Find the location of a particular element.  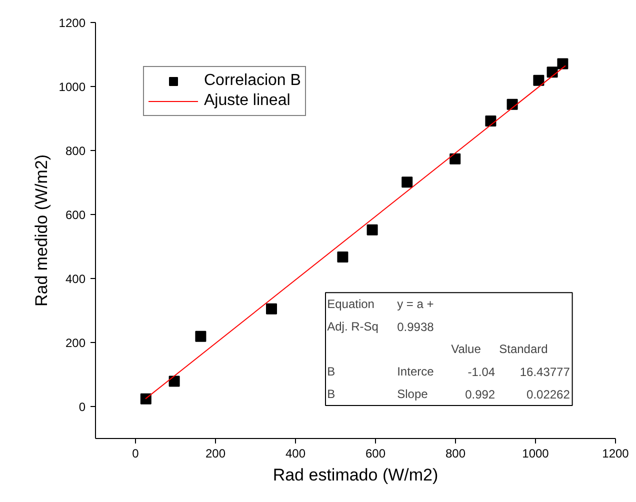

annotation: 0.9938 is located at coordinates (415, 327).